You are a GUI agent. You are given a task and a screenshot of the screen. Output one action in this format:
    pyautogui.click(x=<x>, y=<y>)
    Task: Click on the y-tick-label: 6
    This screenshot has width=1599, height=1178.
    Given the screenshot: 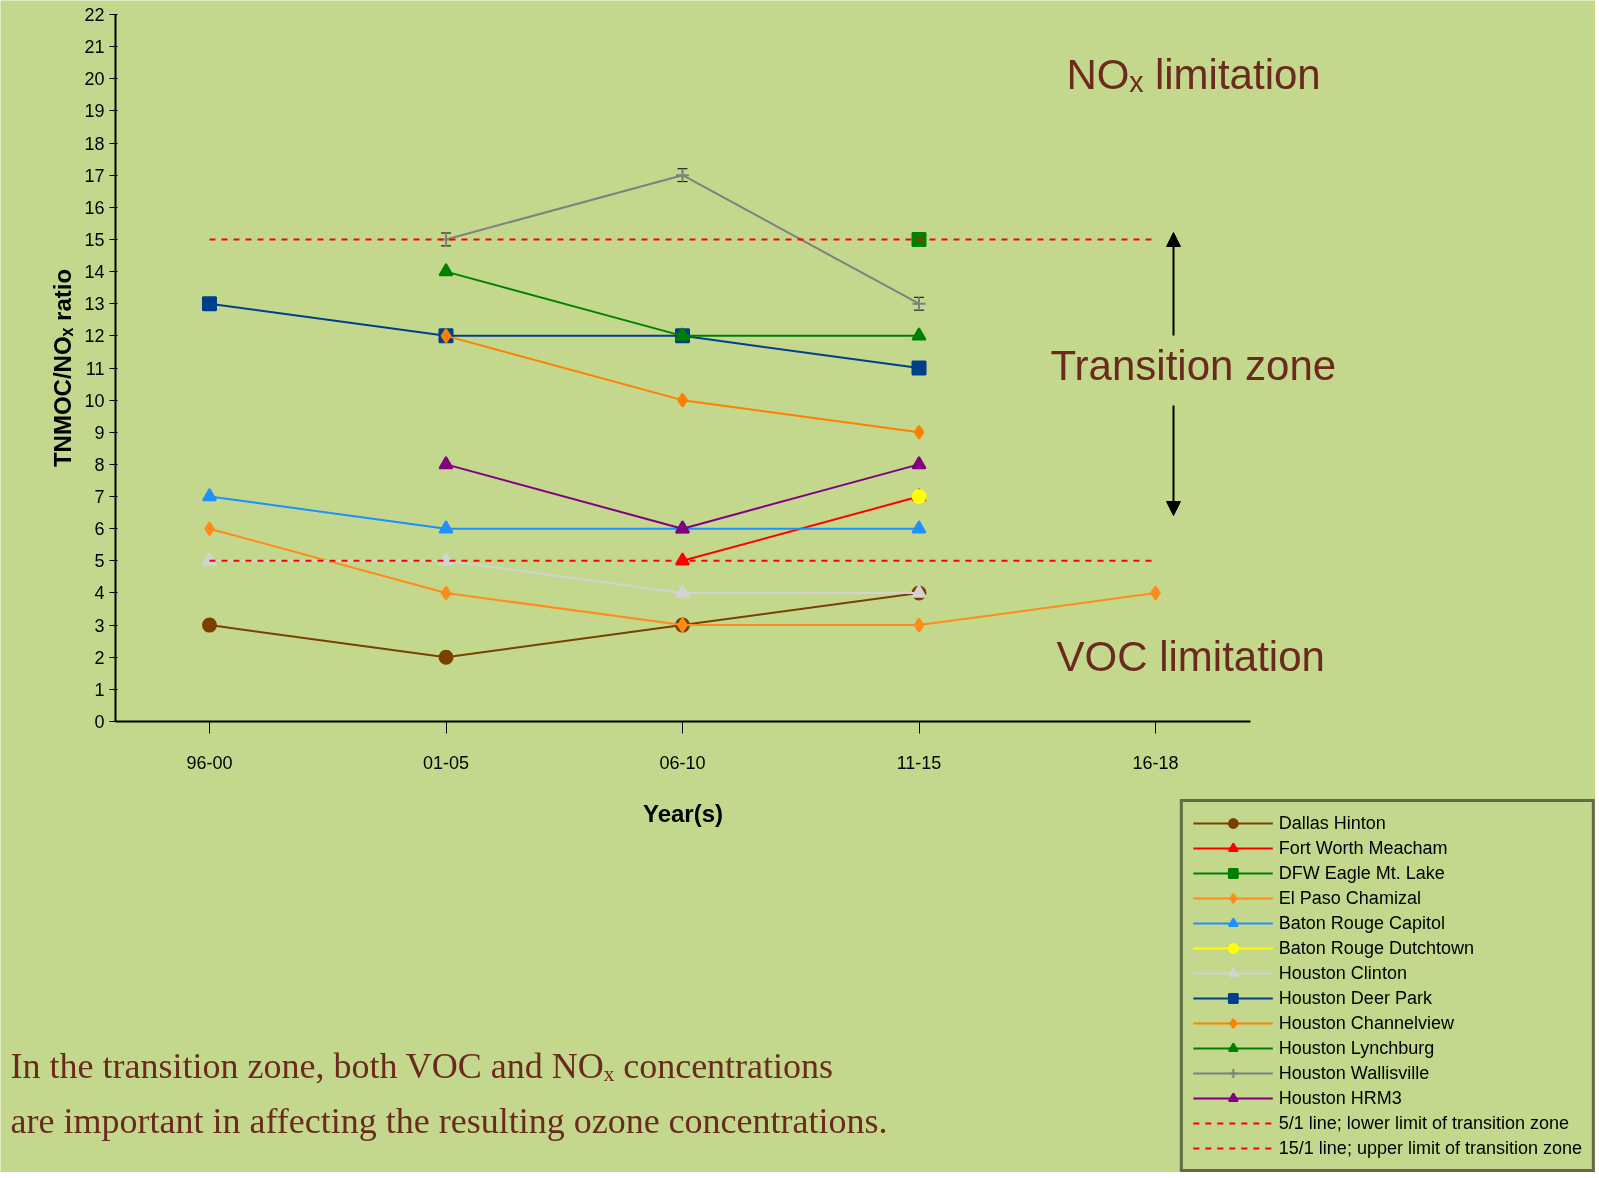 What is the action you would take?
    pyautogui.click(x=99, y=529)
    